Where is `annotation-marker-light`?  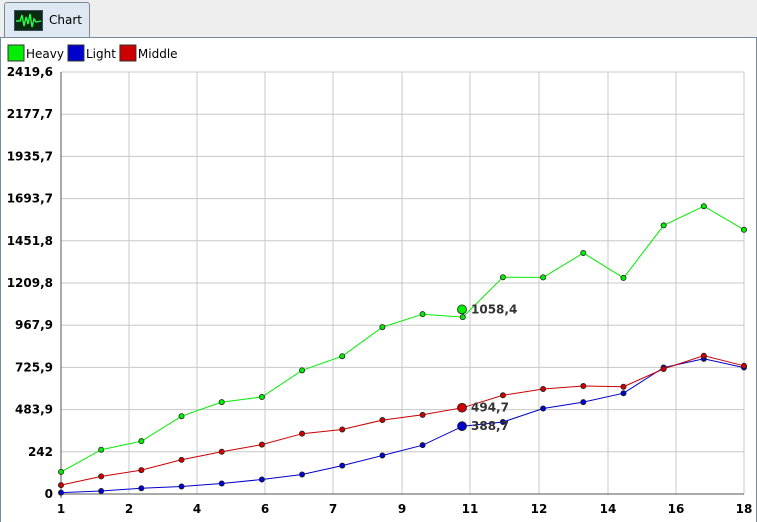 annotation-marker-light is located at coordinates (462, 426).